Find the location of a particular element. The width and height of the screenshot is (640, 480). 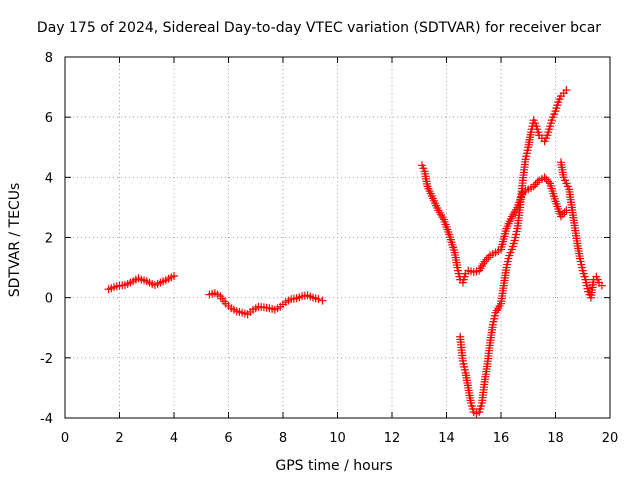

x-tick-label: 20 is located at coordinates (610, 438).